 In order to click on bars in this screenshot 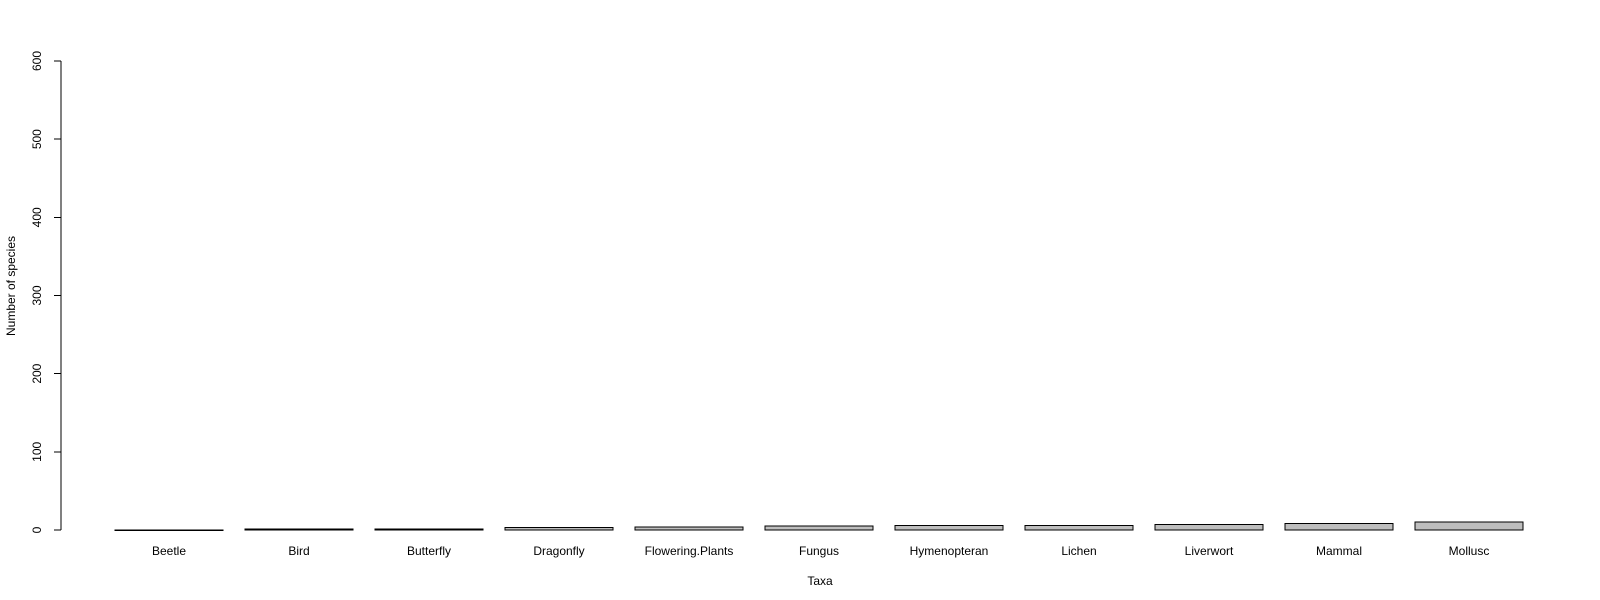, I will do `click(819, 526)`.